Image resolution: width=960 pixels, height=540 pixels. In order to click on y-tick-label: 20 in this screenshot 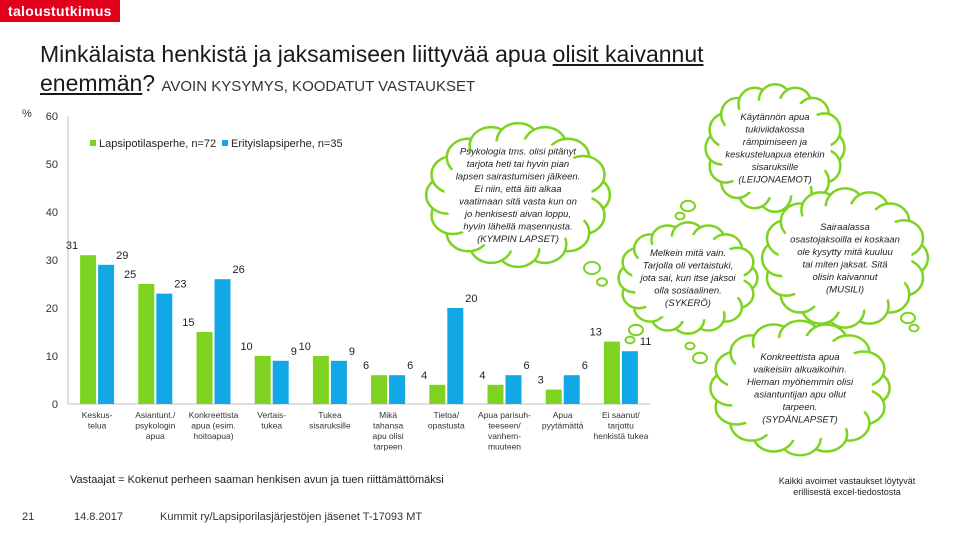, I will do `click(52, 309)`.